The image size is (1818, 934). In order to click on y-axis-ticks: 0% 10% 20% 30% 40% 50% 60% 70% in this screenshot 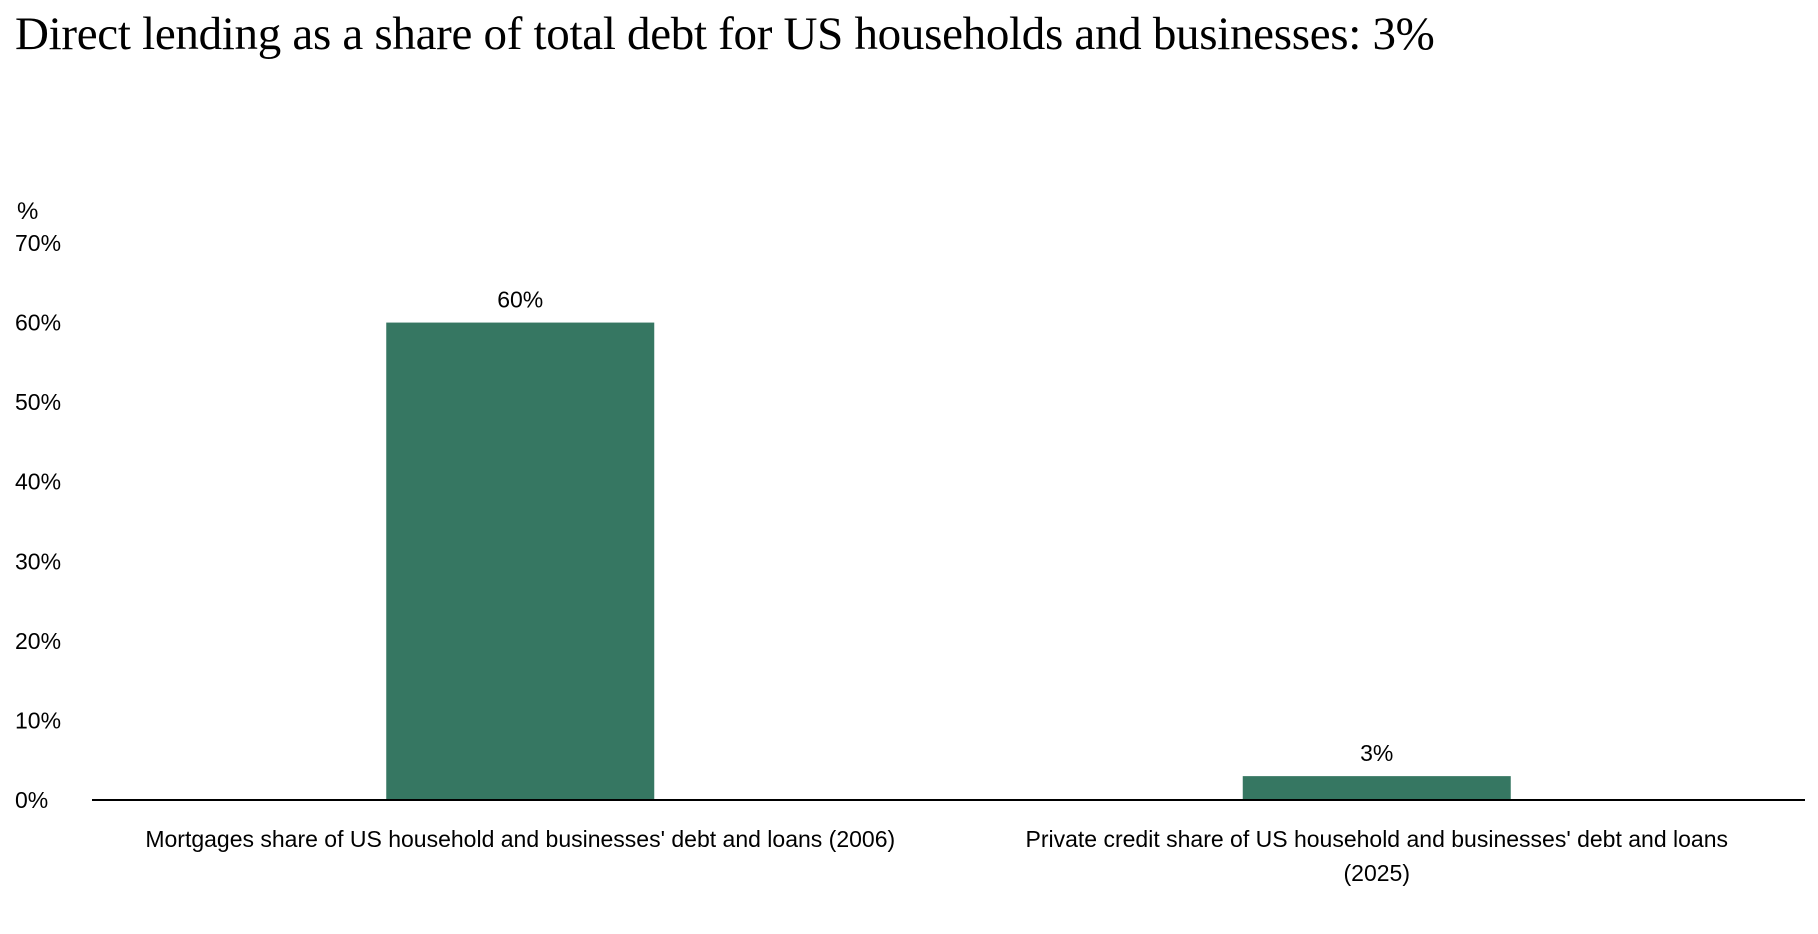, I will do `click(38, 521)`.